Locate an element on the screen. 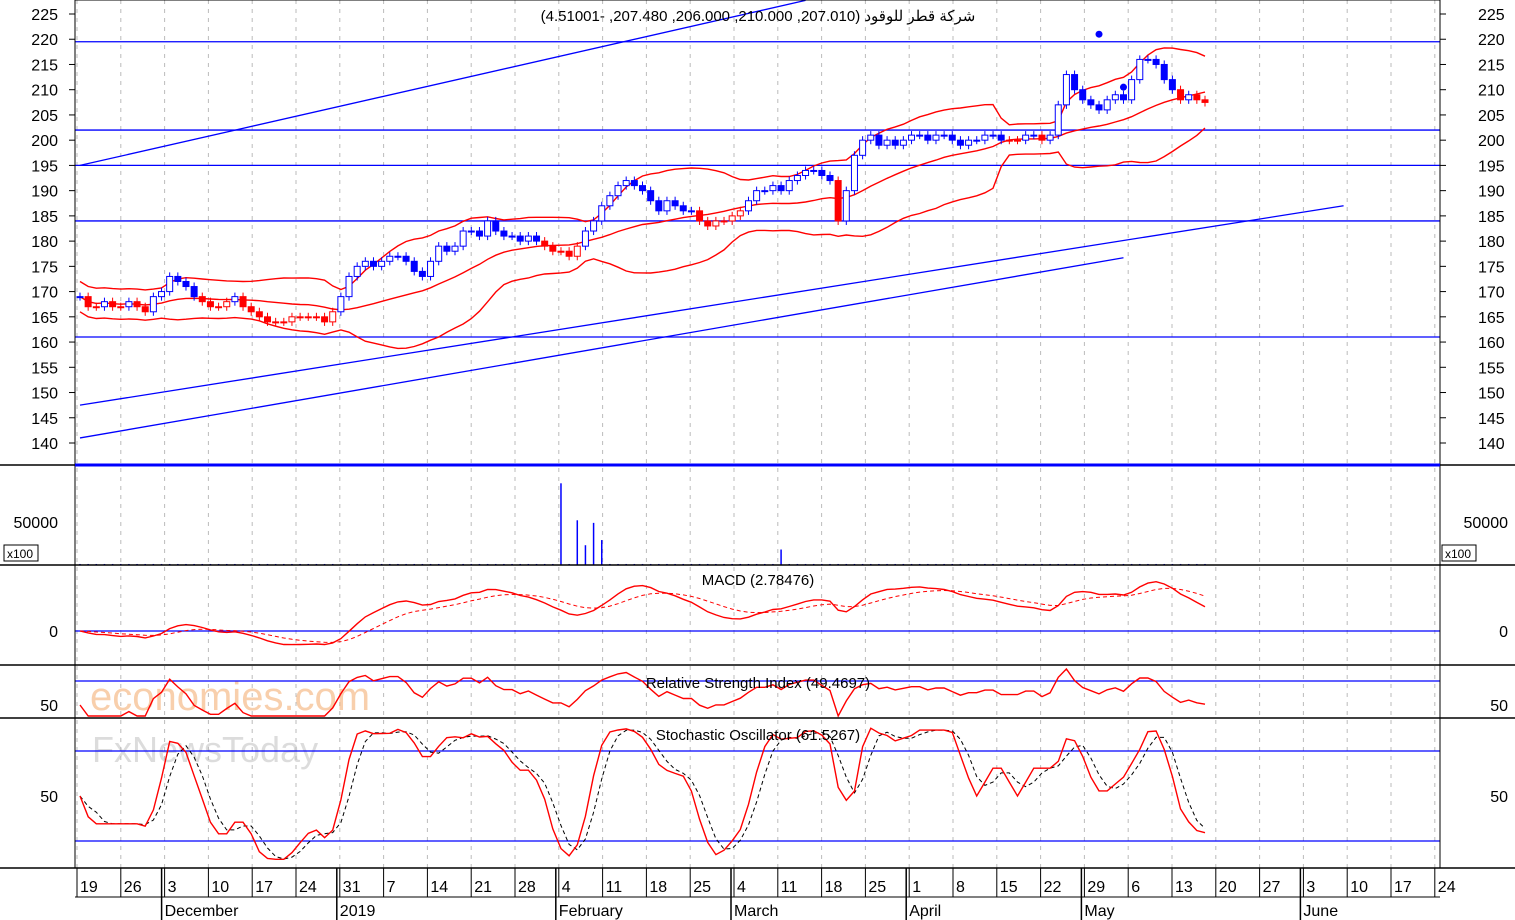  week-label: 28 is located at coordinates (527, 887).